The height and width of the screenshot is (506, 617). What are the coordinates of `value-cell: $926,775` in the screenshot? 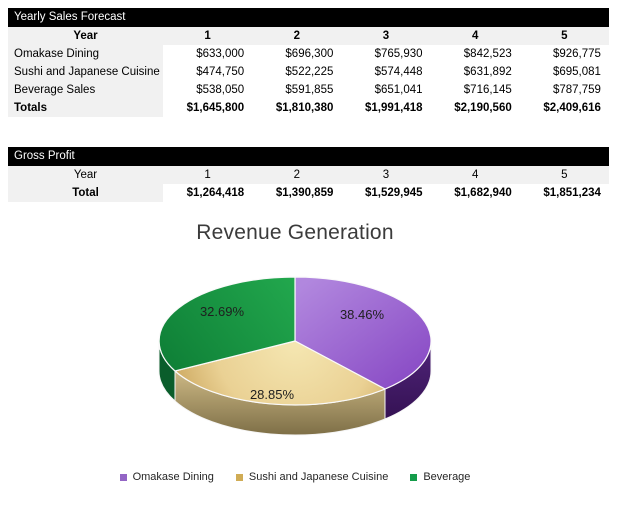 It's located at (576, 54).